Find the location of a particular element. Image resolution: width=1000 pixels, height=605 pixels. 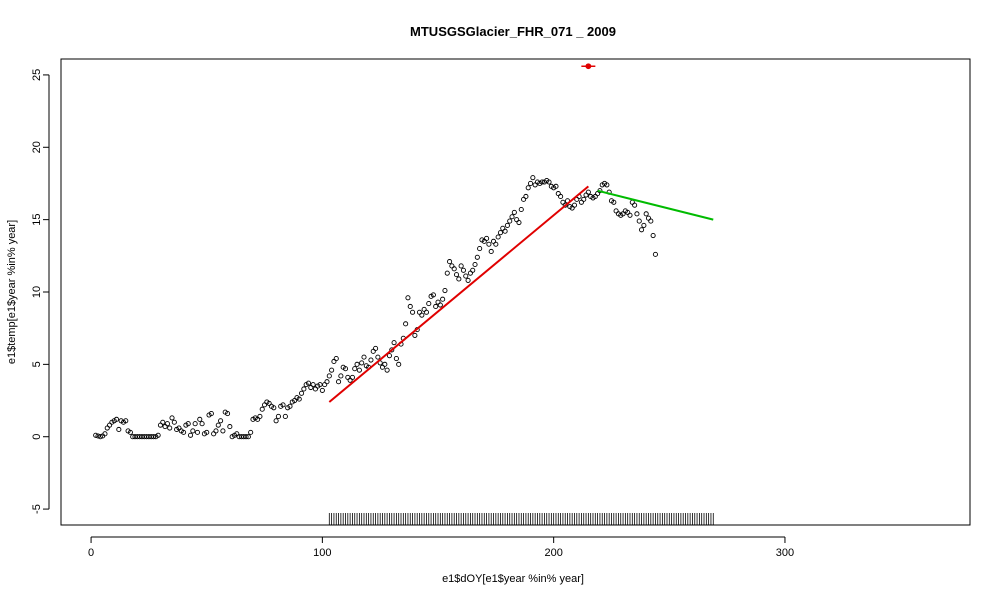

marker-point is located at coordinates (588, 66).